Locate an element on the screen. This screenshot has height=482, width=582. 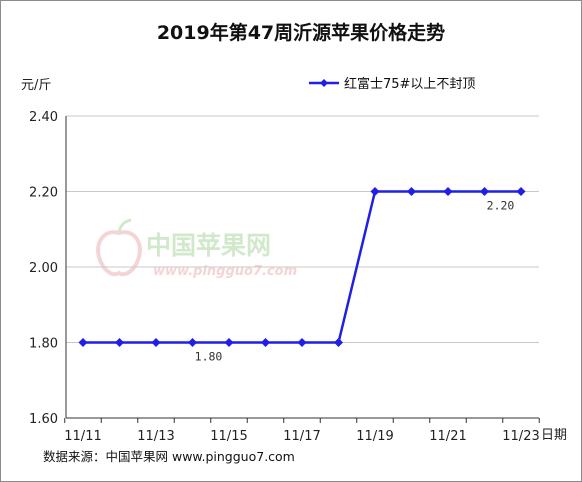
data-label-11-22: 2.20 is located at coordinates (501, 206).